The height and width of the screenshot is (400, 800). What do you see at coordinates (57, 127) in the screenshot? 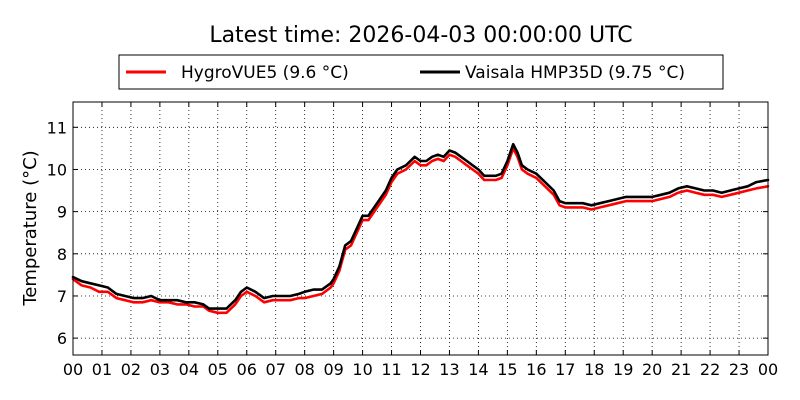
I see `y-tick-label: 11` at bounding box center [57, 127].